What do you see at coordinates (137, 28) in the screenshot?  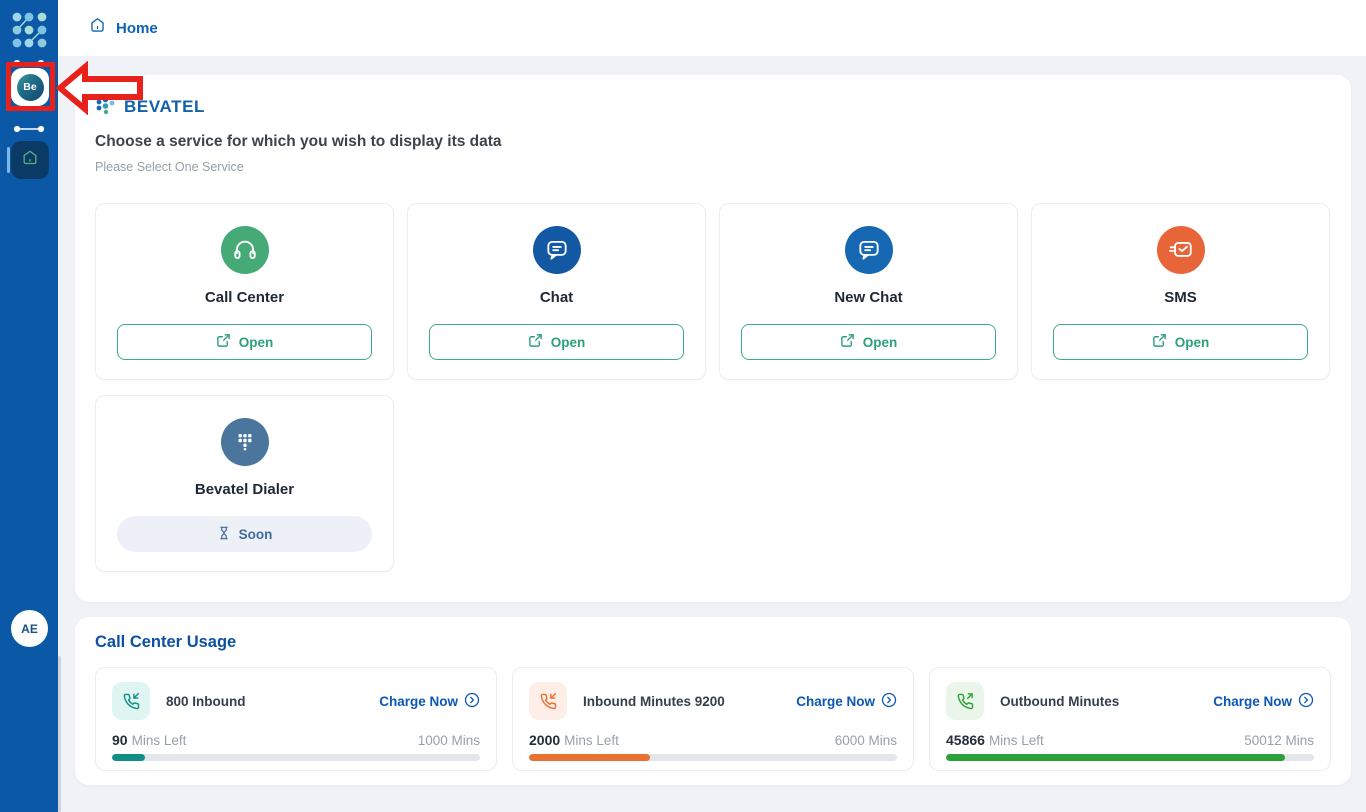 I see `breadcrumb: Home` at bounding box center [137, 28].